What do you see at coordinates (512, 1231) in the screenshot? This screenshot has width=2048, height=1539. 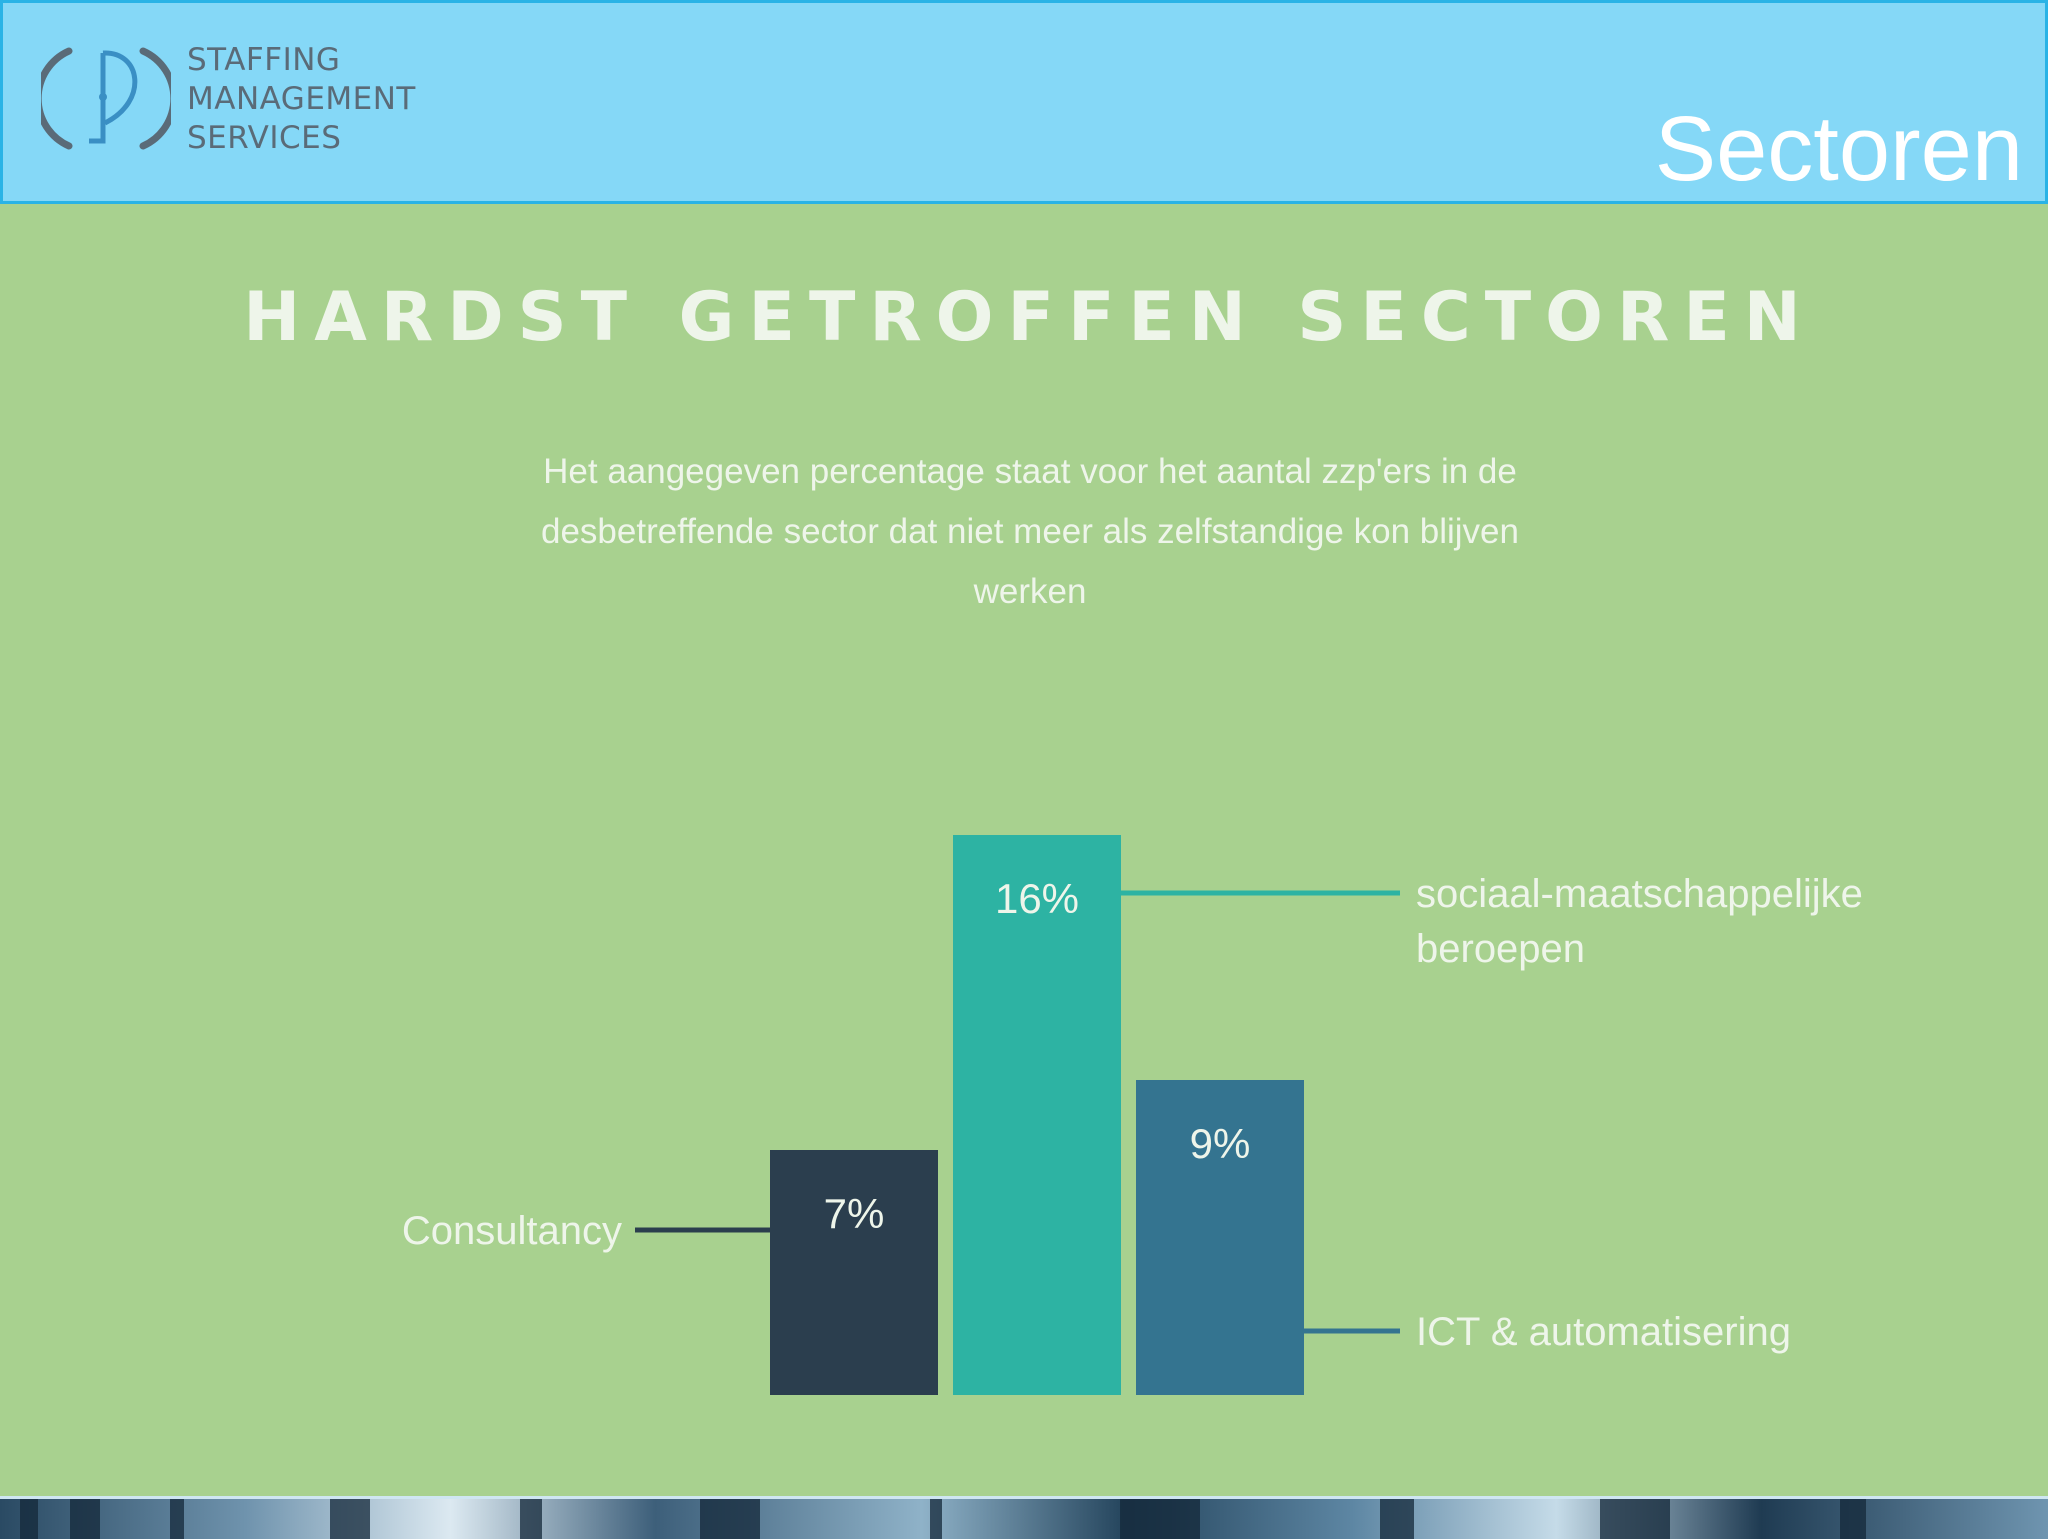 I see `category-label: Consultancy` at bounding box center [512, 1231].